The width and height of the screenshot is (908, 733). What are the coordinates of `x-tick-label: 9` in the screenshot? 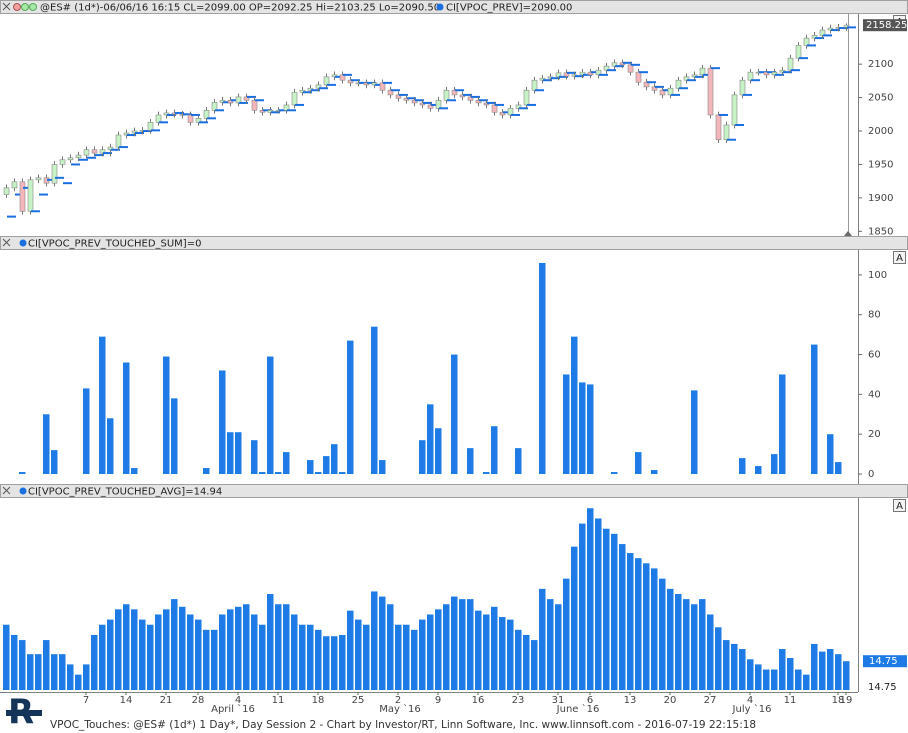 It's located at (438, 700).